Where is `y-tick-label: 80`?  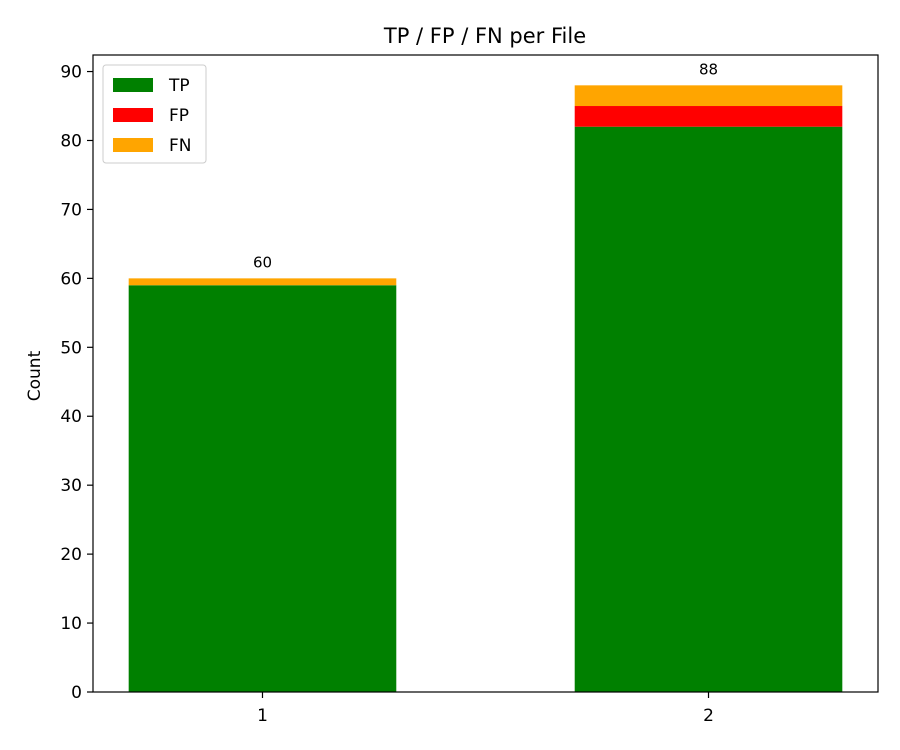
y-tick-label: 80 is located at coordinates (71, 141).